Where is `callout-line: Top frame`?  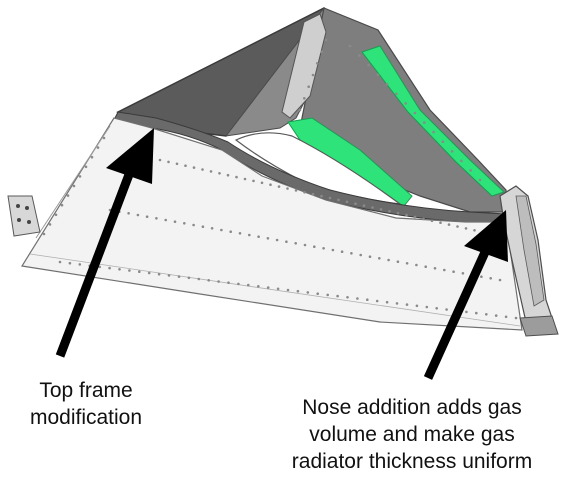
callout-line: Top frame is located at coordinates (86, 390).